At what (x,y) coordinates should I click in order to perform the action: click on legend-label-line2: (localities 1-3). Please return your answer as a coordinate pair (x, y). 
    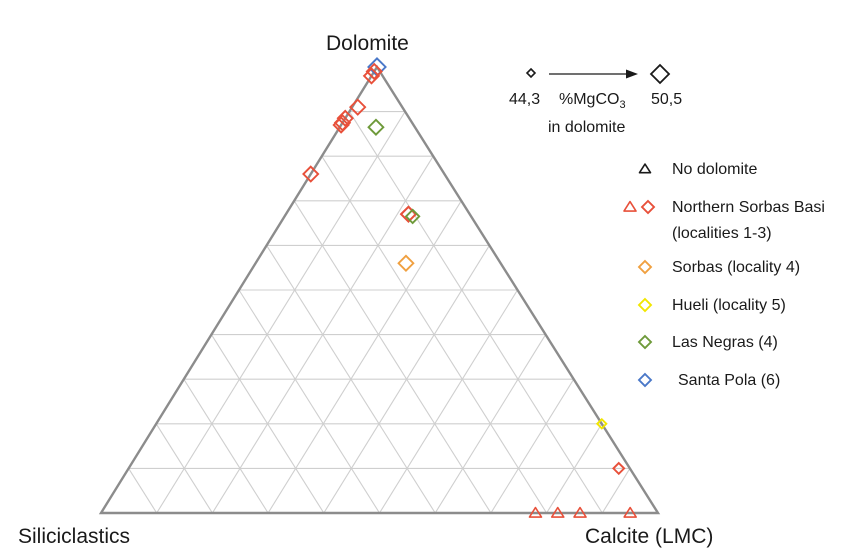
    Looking at the image, I should click on (722, 233).